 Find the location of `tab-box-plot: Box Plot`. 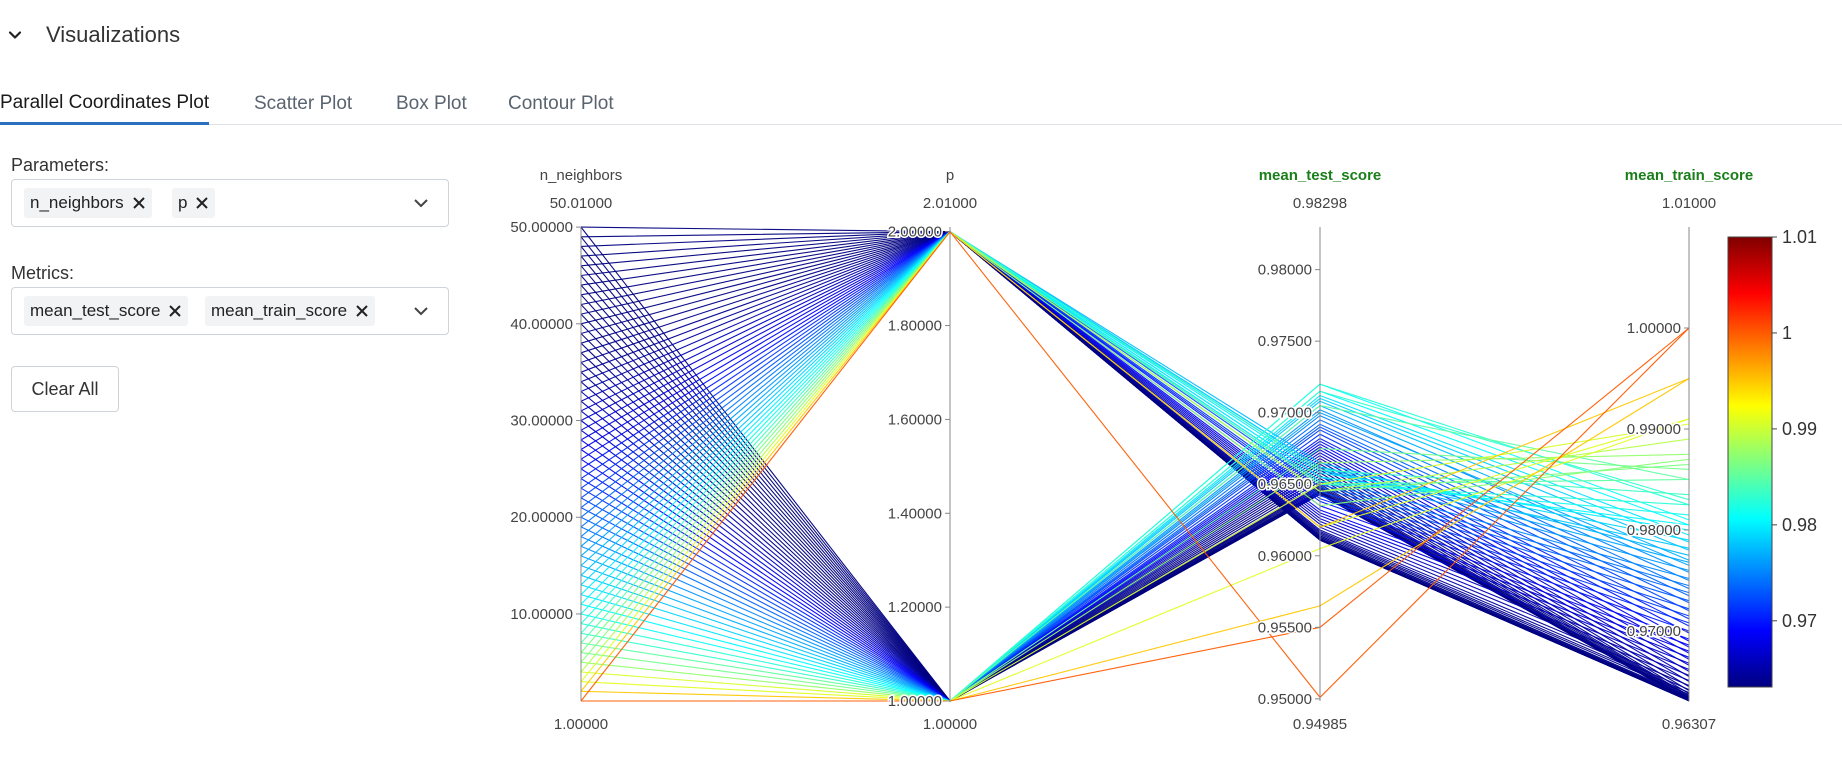

tab-box-plot: Box Plot is located at coordinates (431, 103).